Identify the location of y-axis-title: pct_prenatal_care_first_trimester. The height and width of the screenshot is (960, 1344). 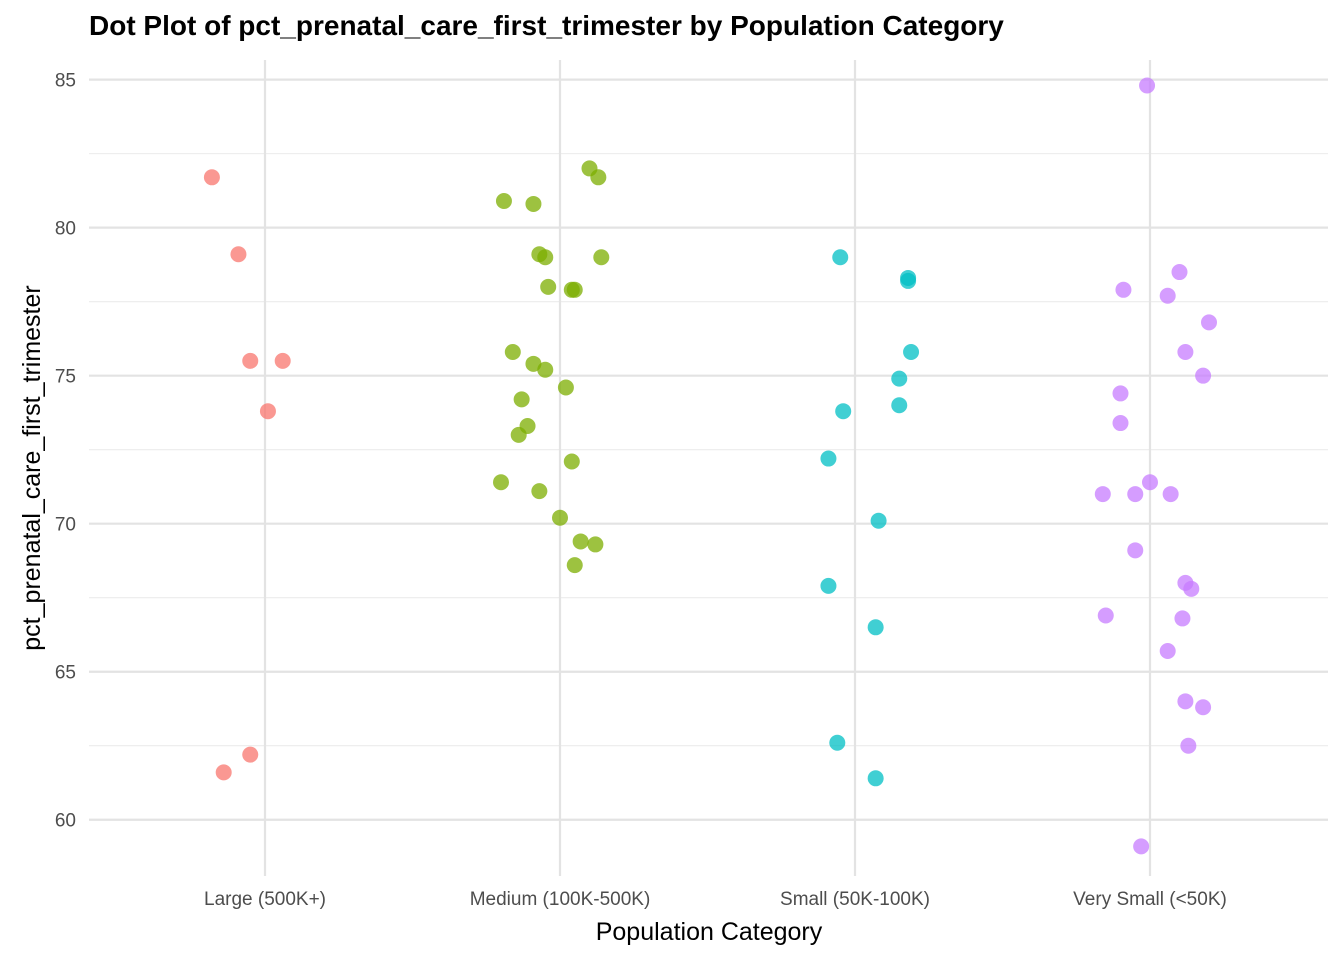
(32, 467).